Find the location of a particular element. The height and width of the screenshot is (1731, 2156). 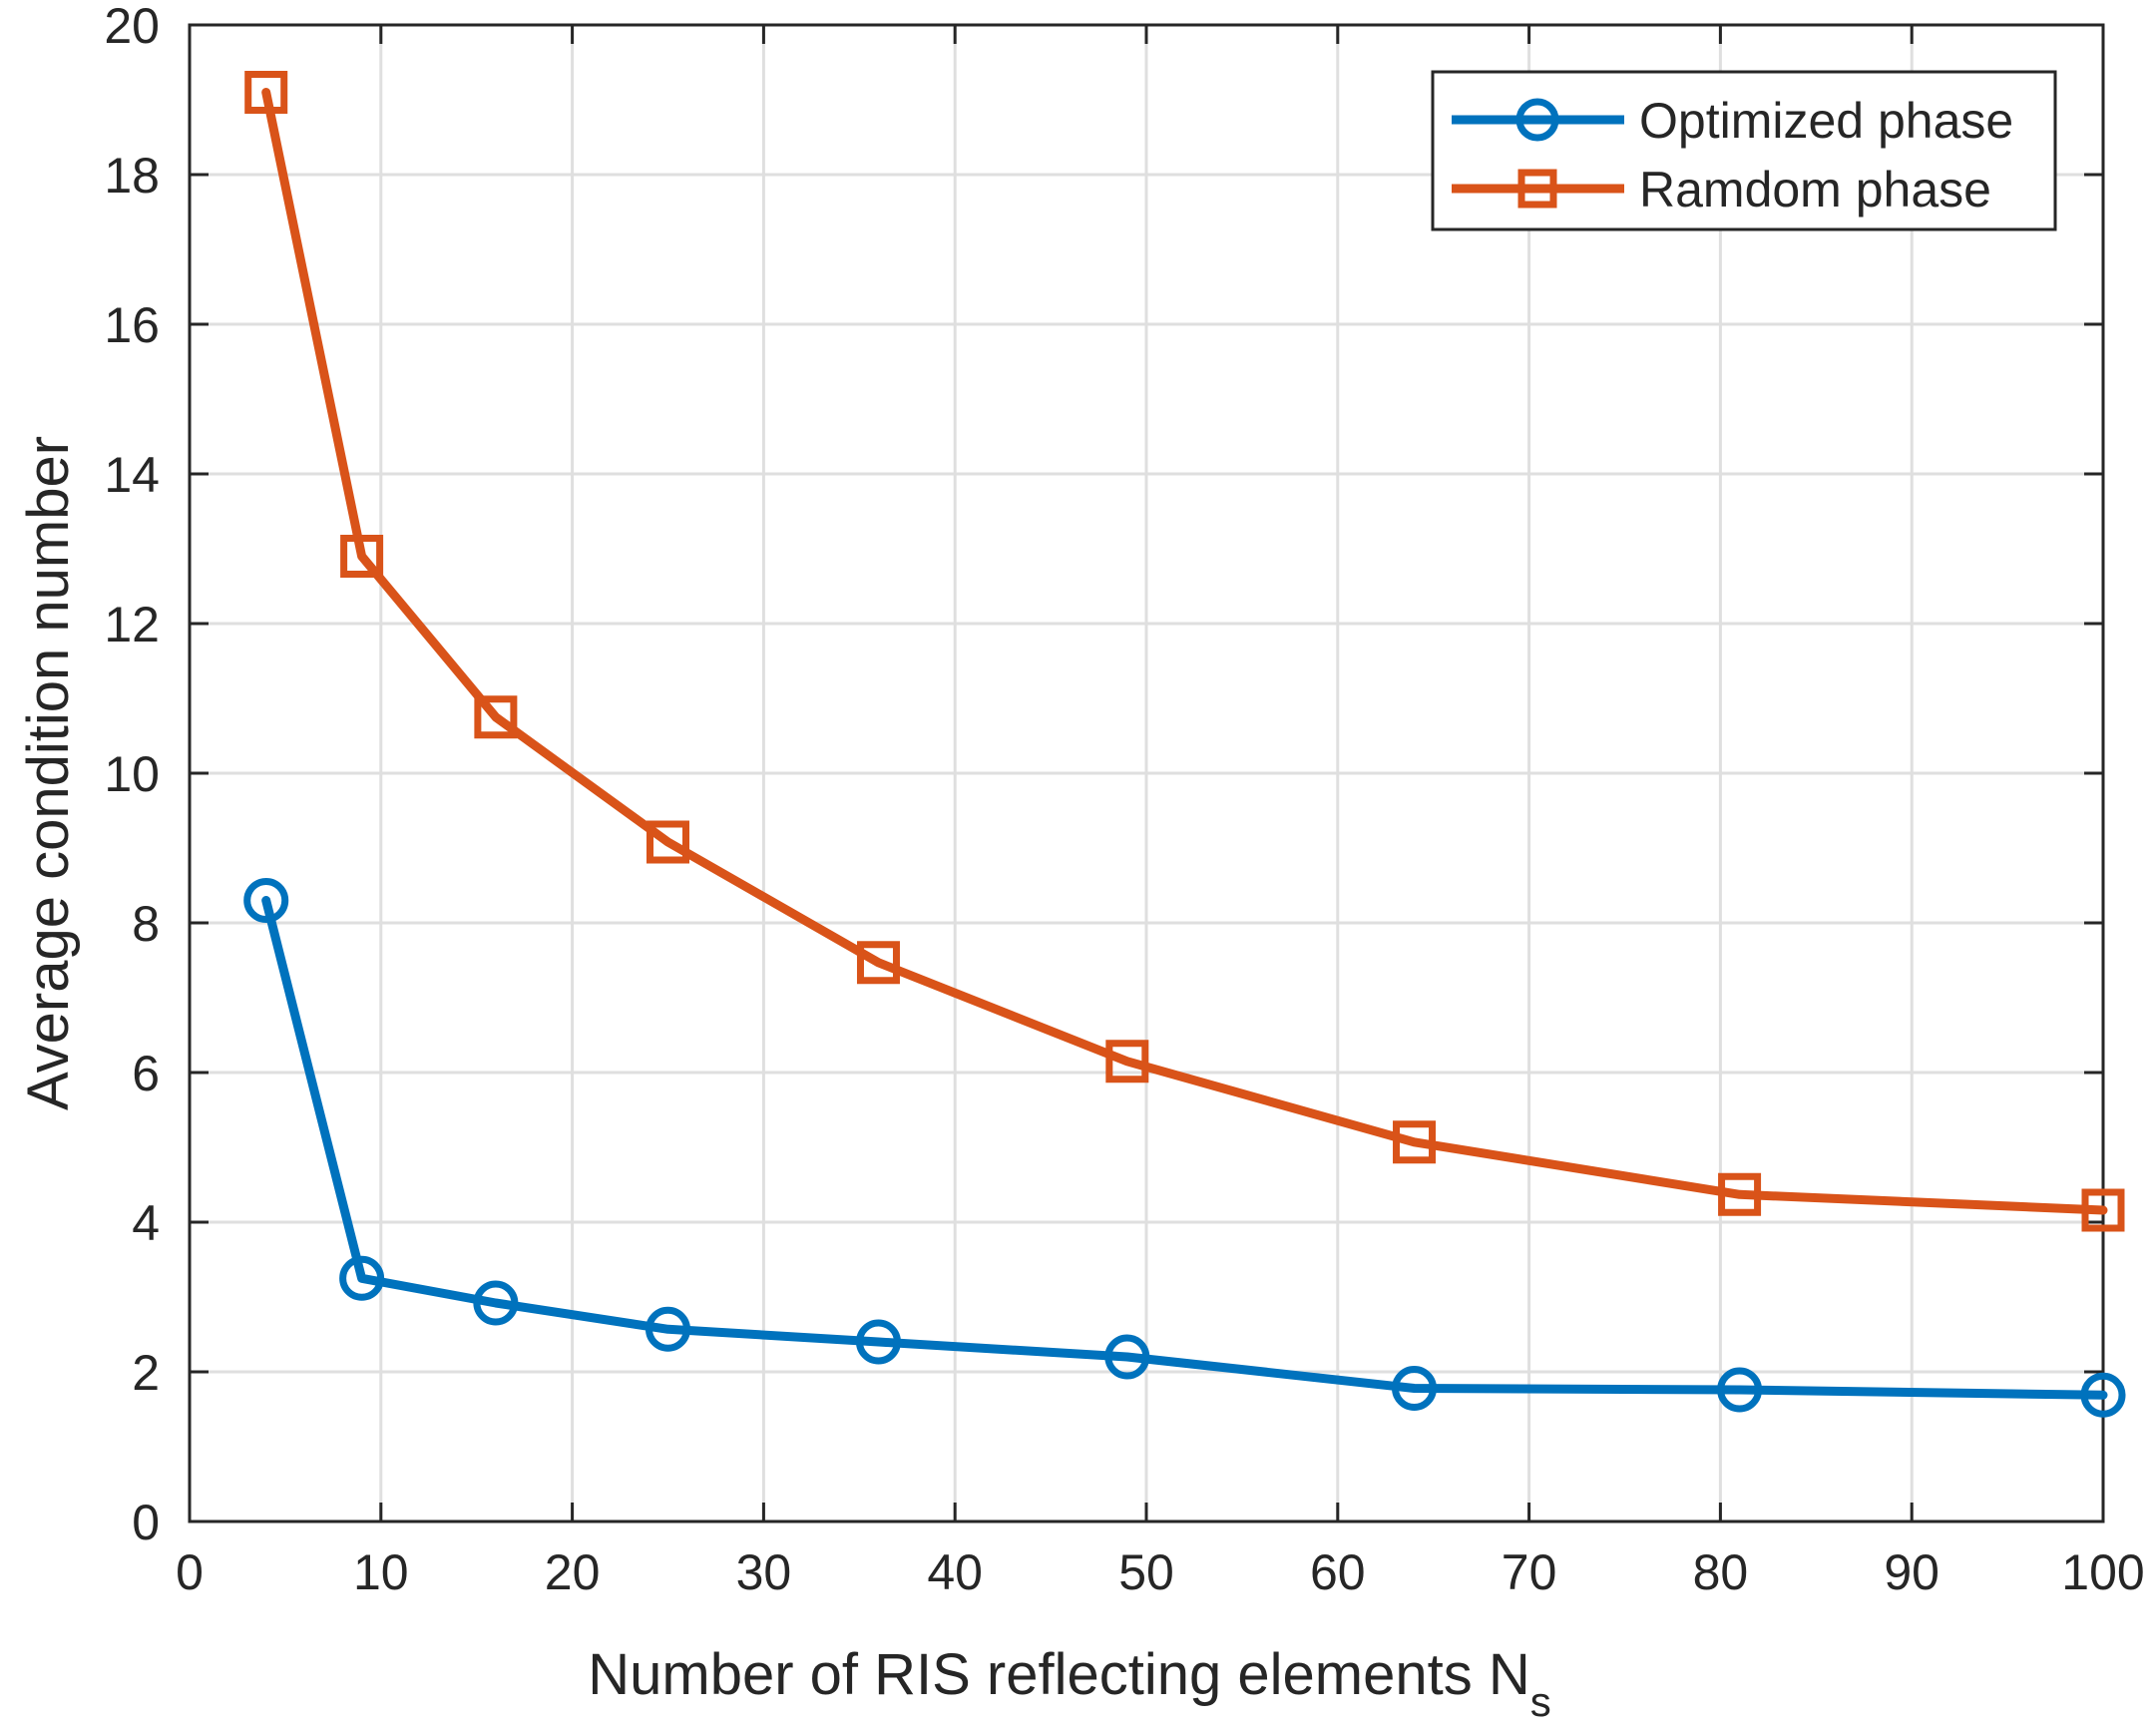

x-axis-label-main: Number of RIS reflecting elements N is located at coordinates (1058, 1674).